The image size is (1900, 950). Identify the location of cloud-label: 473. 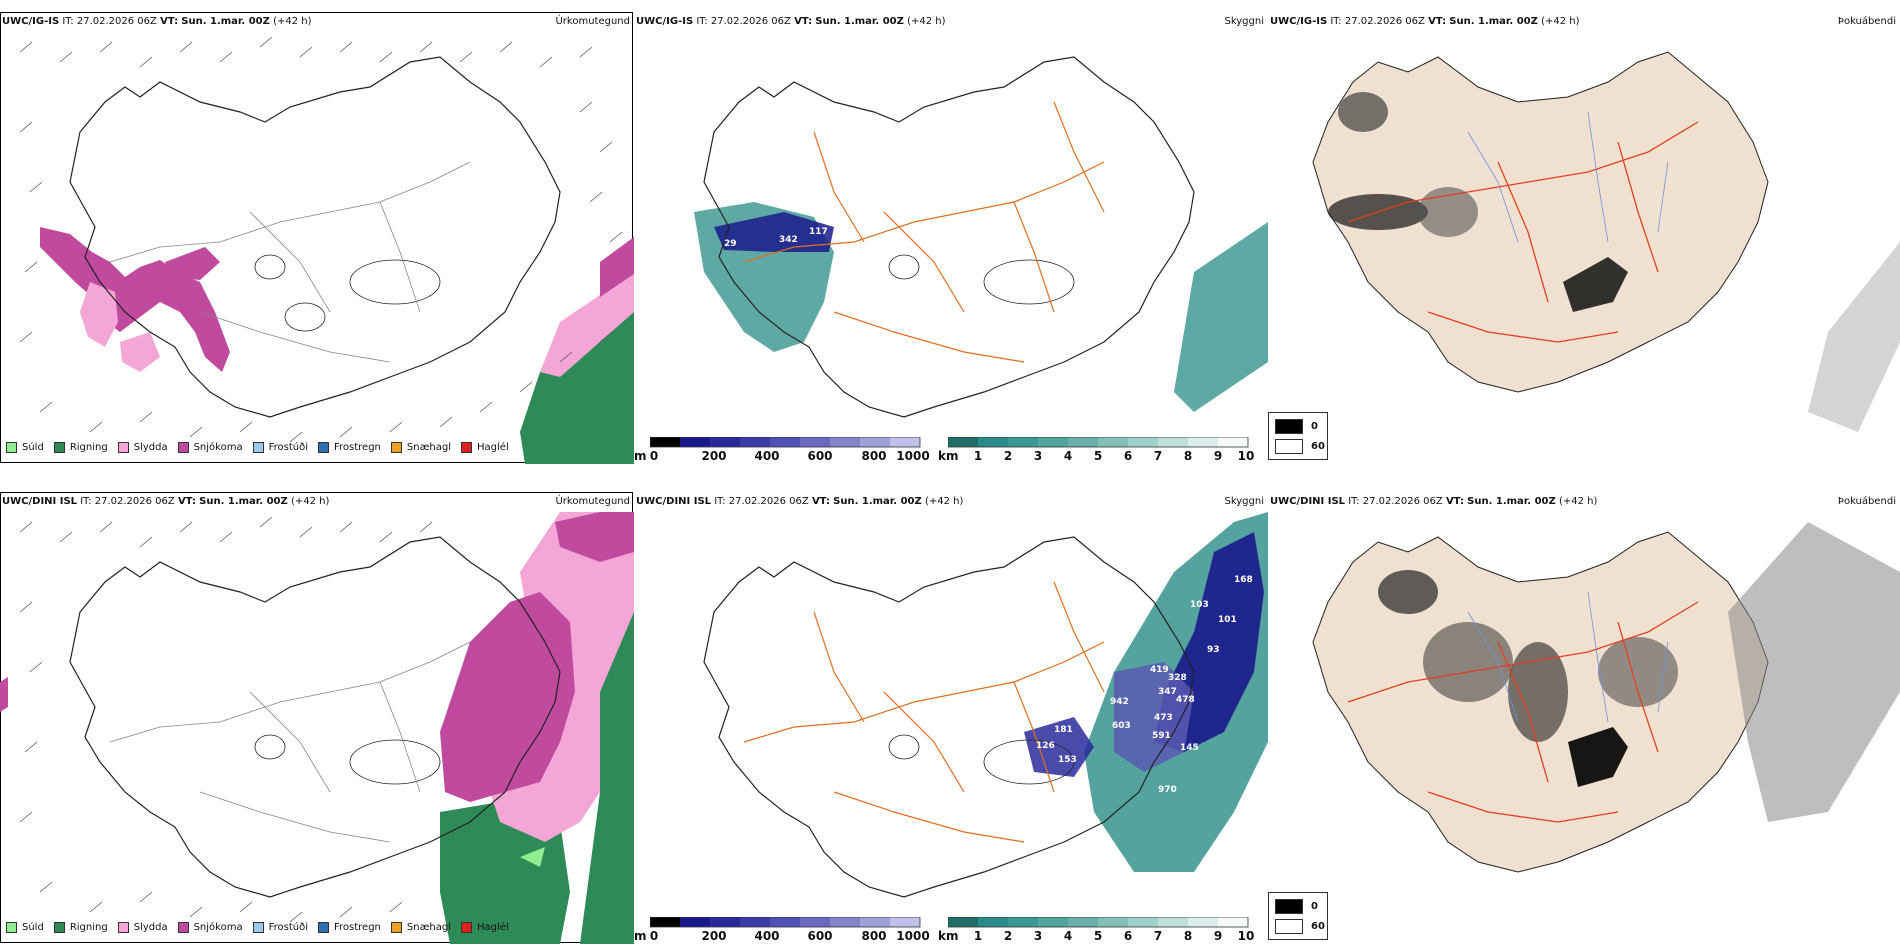
(1163, 718).